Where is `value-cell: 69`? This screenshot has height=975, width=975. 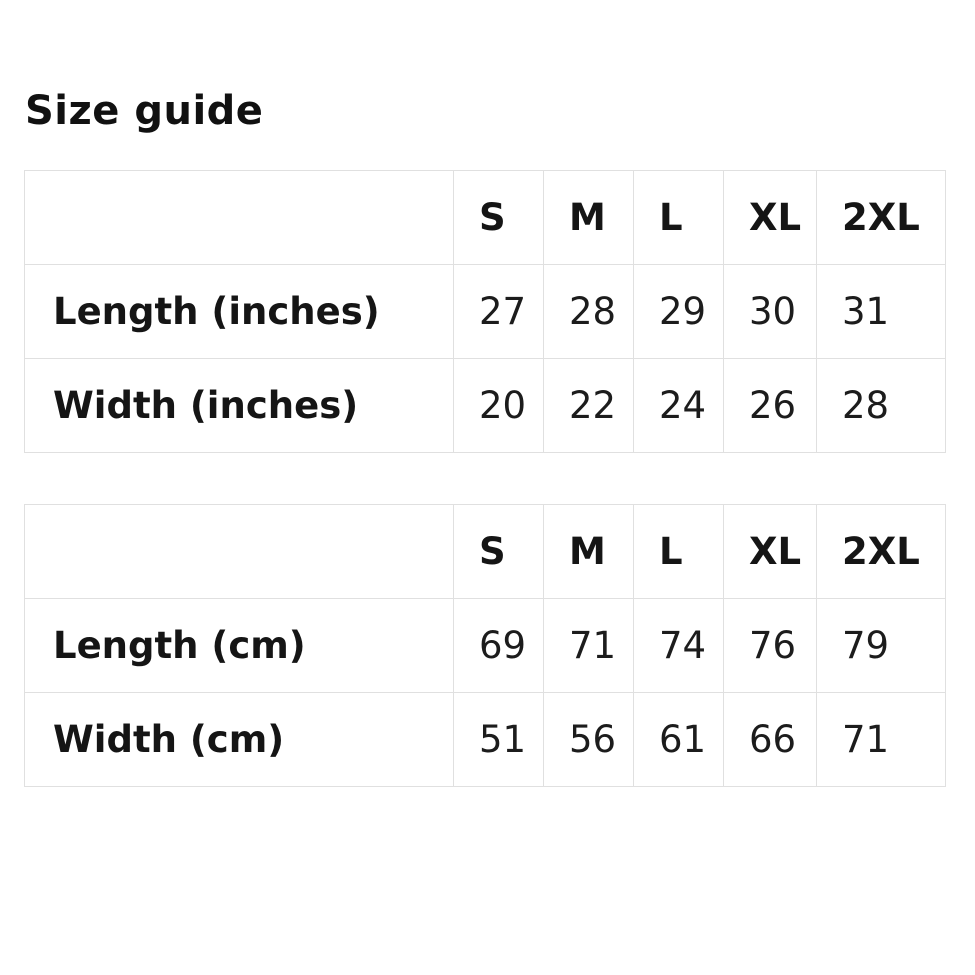
value-cell: 69 is located at coordinates (498, 645).